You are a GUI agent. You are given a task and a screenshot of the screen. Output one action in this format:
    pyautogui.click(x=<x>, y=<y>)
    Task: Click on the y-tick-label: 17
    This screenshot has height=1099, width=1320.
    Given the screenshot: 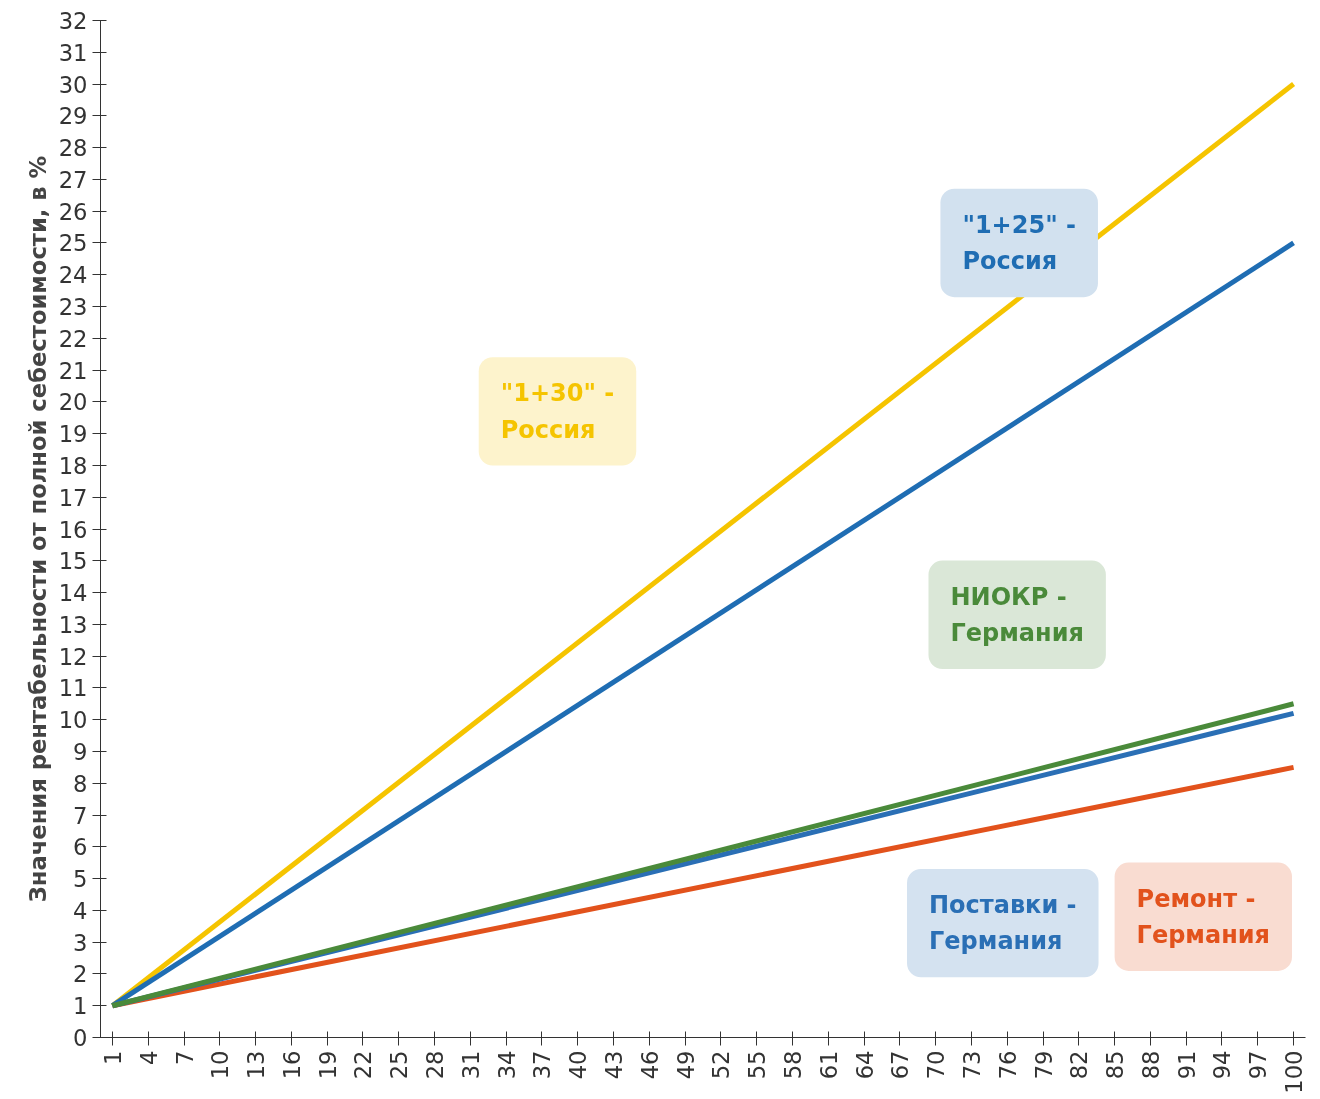 What is the action you would take?
    pyautogui.click(x=73, y=497)
    